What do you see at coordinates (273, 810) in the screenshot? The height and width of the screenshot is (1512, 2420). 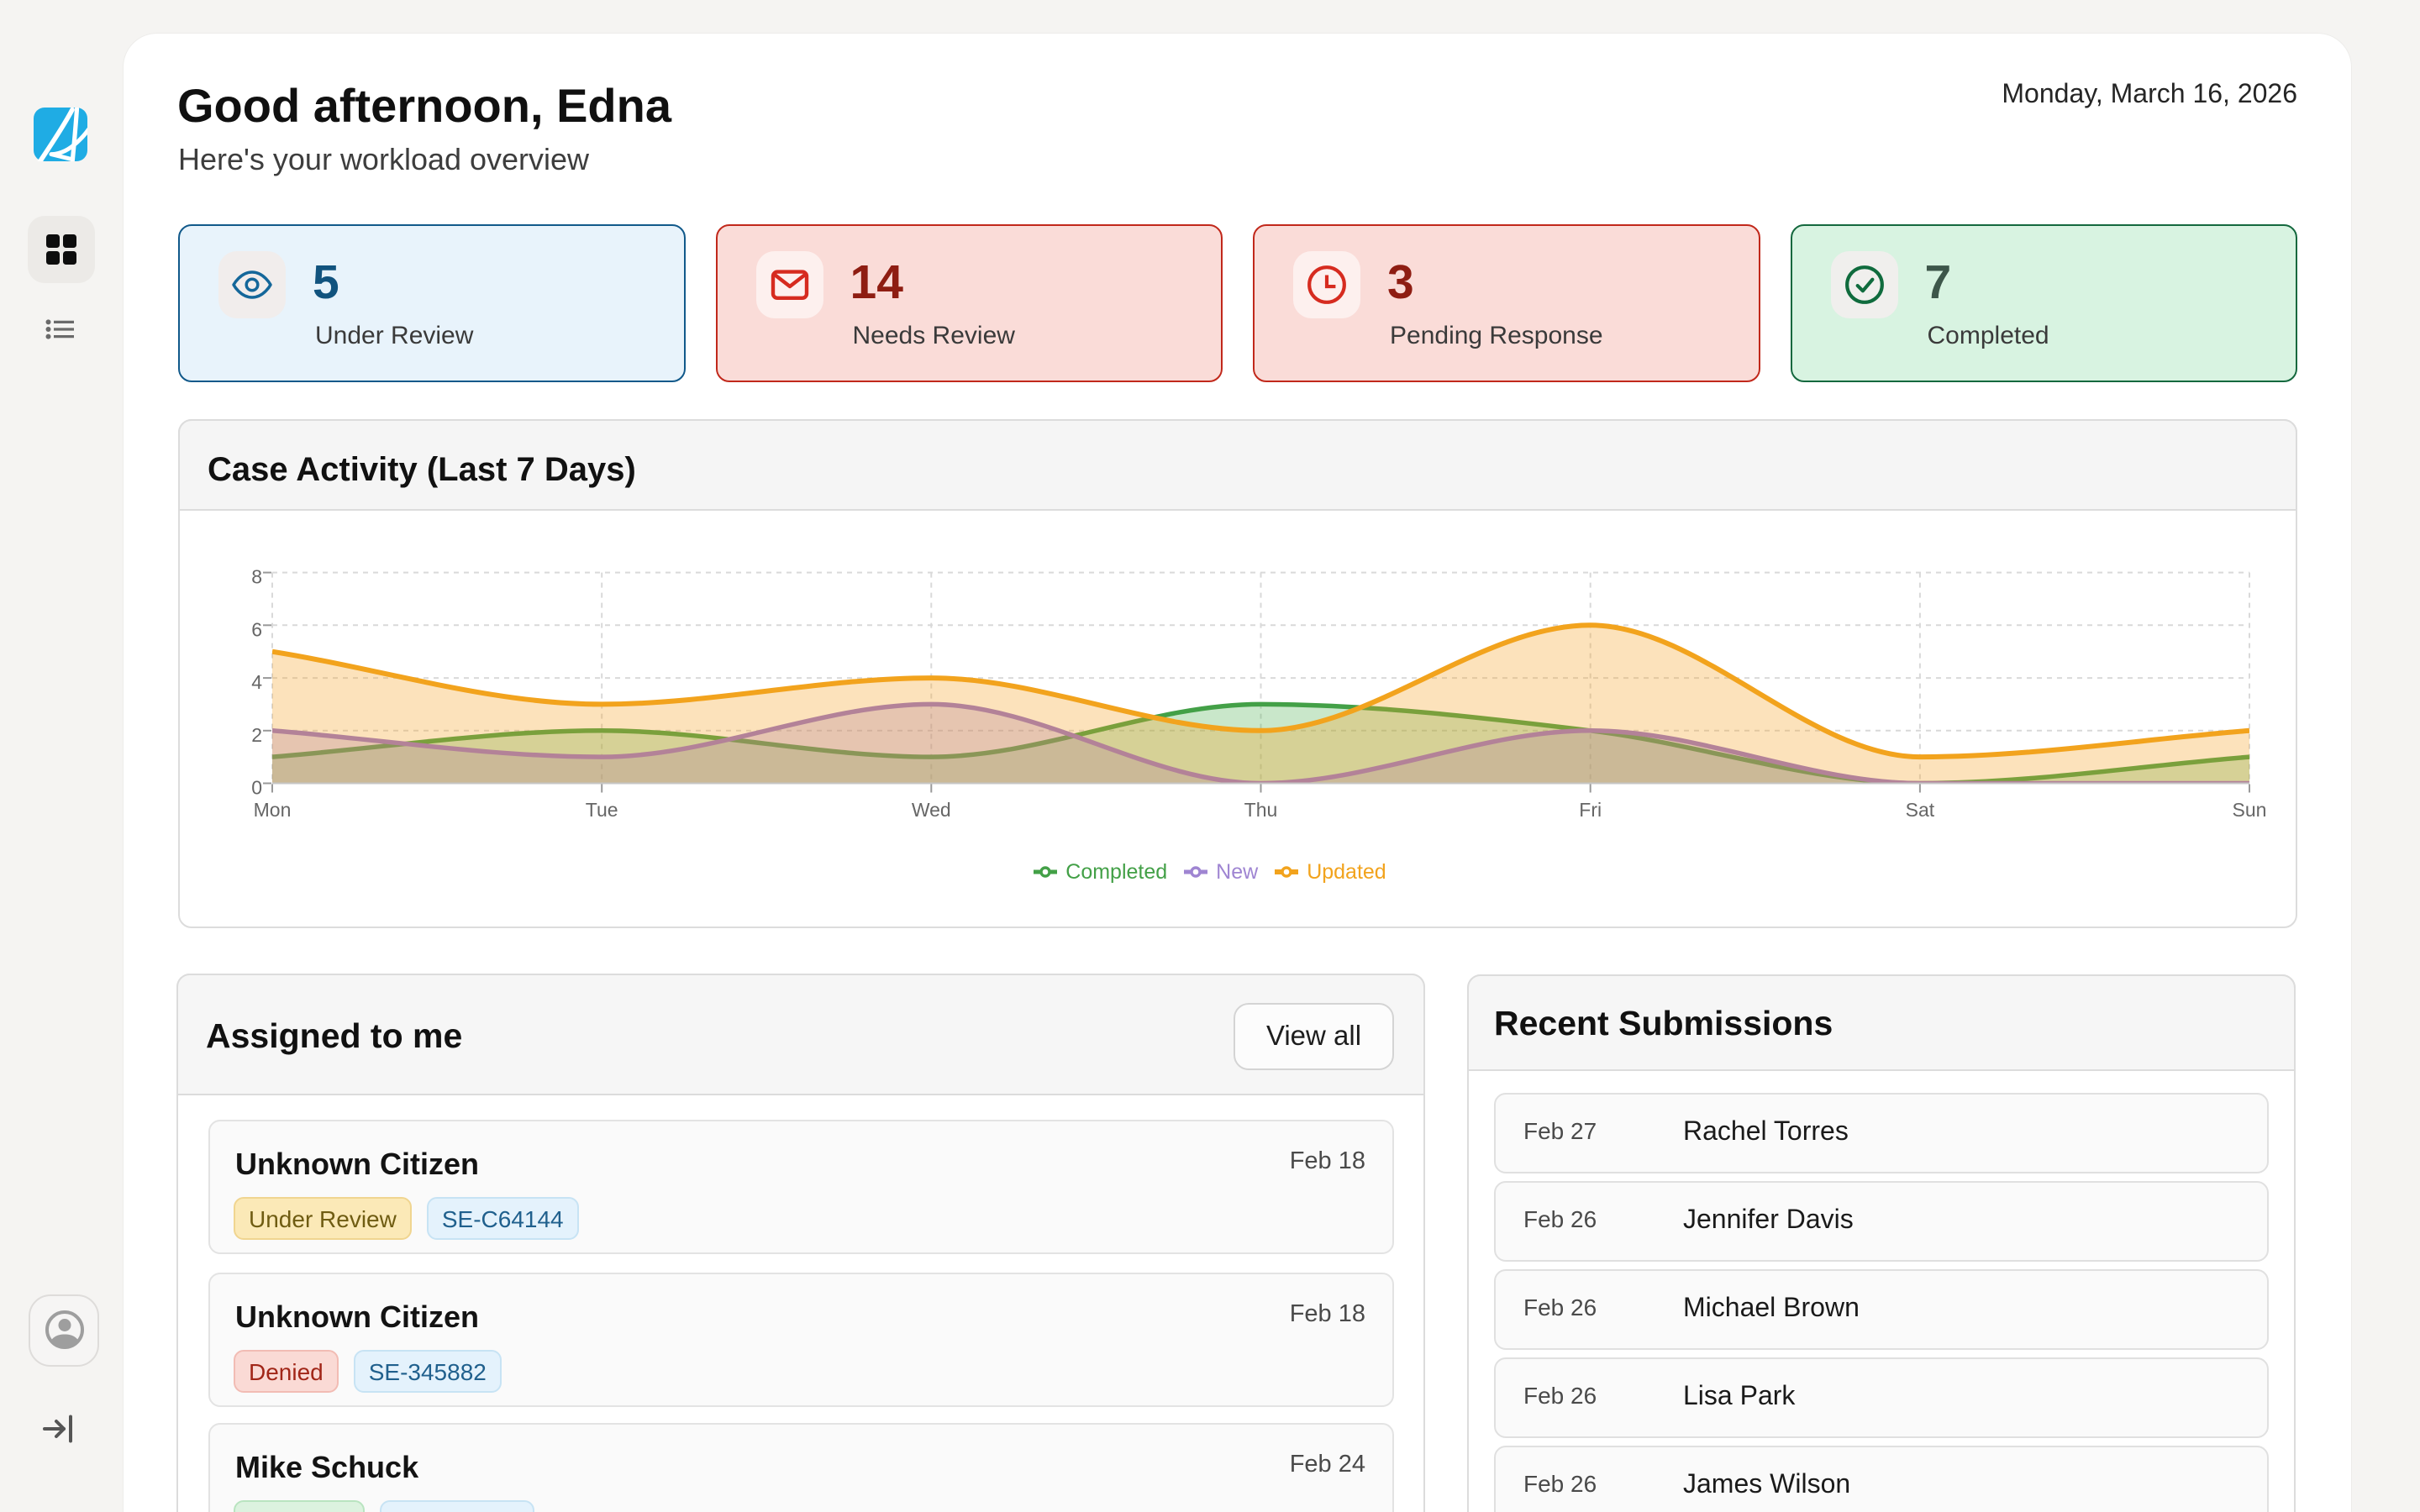 I see `svg-text: Mon` at bounding box center [273, 810].